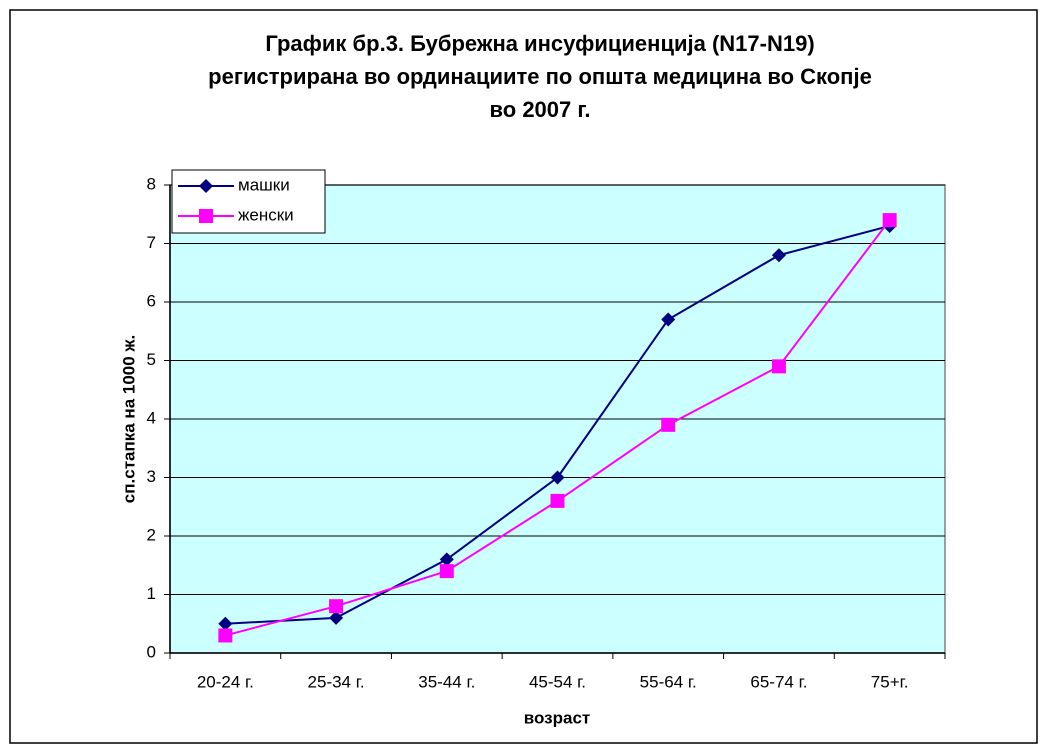 The width and height of the screenshot is (1047, 753). What do you see at coordinates (225, 681) in the screenshot?
I see `x-tick-label: 20-24 г.` at bounding box center [225, 681].